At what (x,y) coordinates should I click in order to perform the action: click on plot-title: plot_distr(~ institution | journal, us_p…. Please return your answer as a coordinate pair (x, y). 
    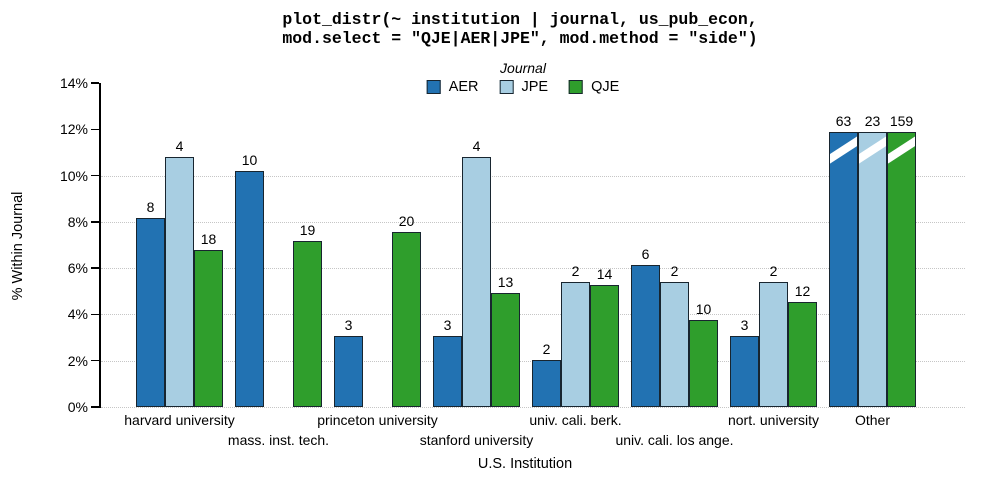
    Looking at the image, I should click on (519, 29).